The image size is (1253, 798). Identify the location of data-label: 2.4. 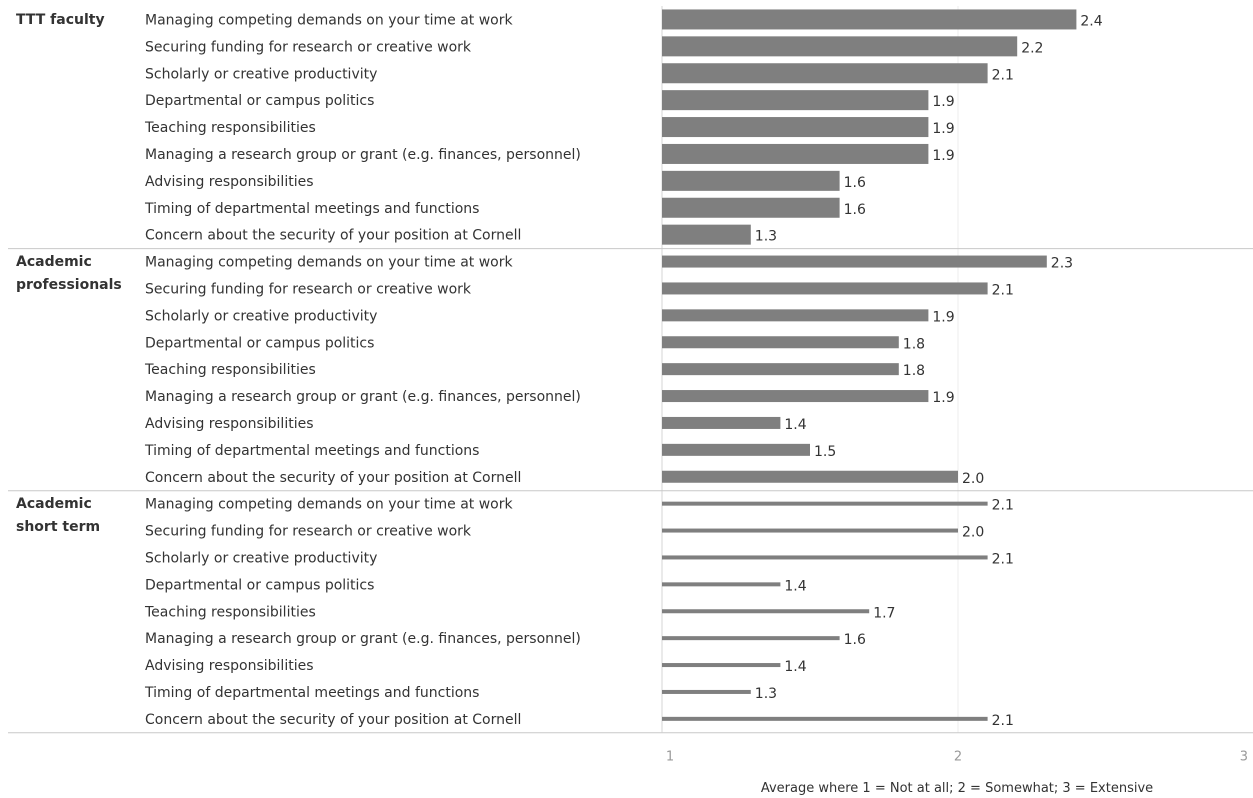
(1091, 21).